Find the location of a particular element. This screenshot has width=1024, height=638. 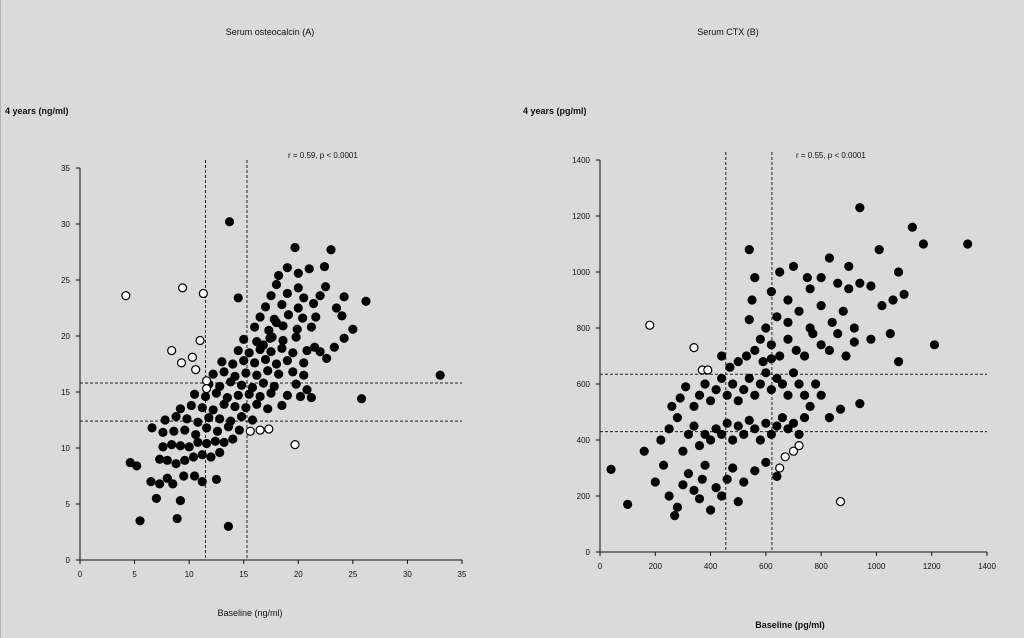

y-tick-label: 200 is located at coordinates (584, 496).